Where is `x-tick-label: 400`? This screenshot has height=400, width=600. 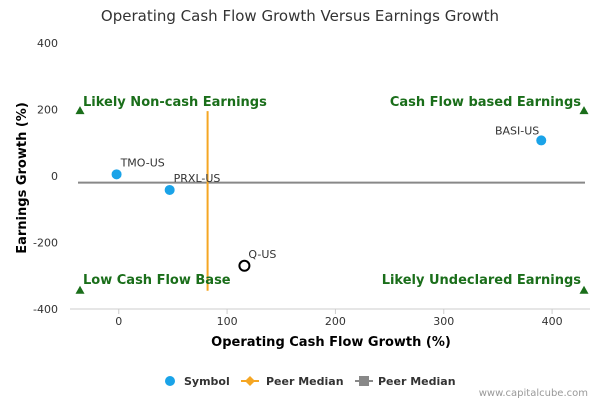
x-tick-label: 400 is located at coordinates (552, 321).